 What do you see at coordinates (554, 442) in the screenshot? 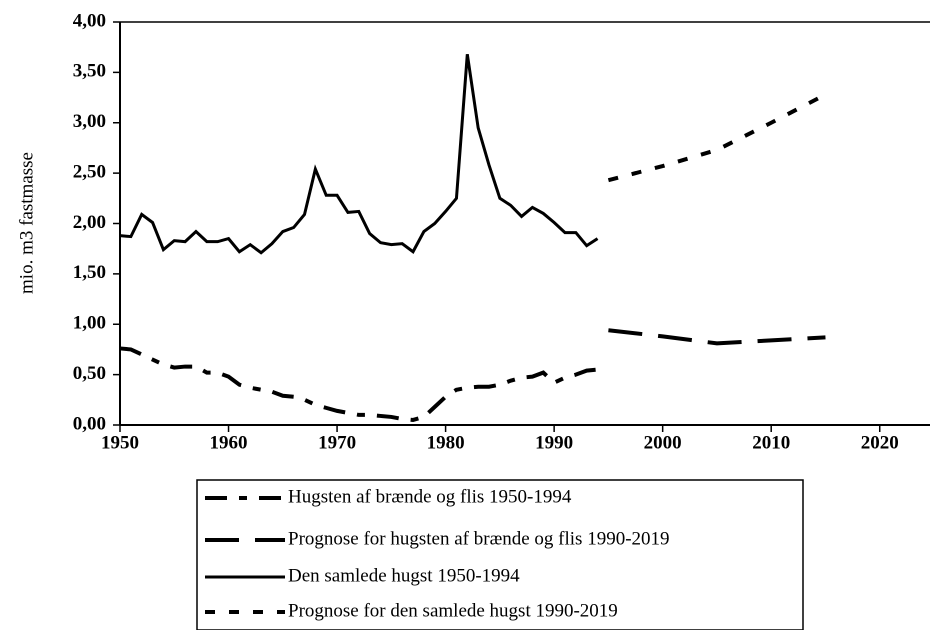
I see `x-tick-label: 1990` at bounding box center [554, 442].